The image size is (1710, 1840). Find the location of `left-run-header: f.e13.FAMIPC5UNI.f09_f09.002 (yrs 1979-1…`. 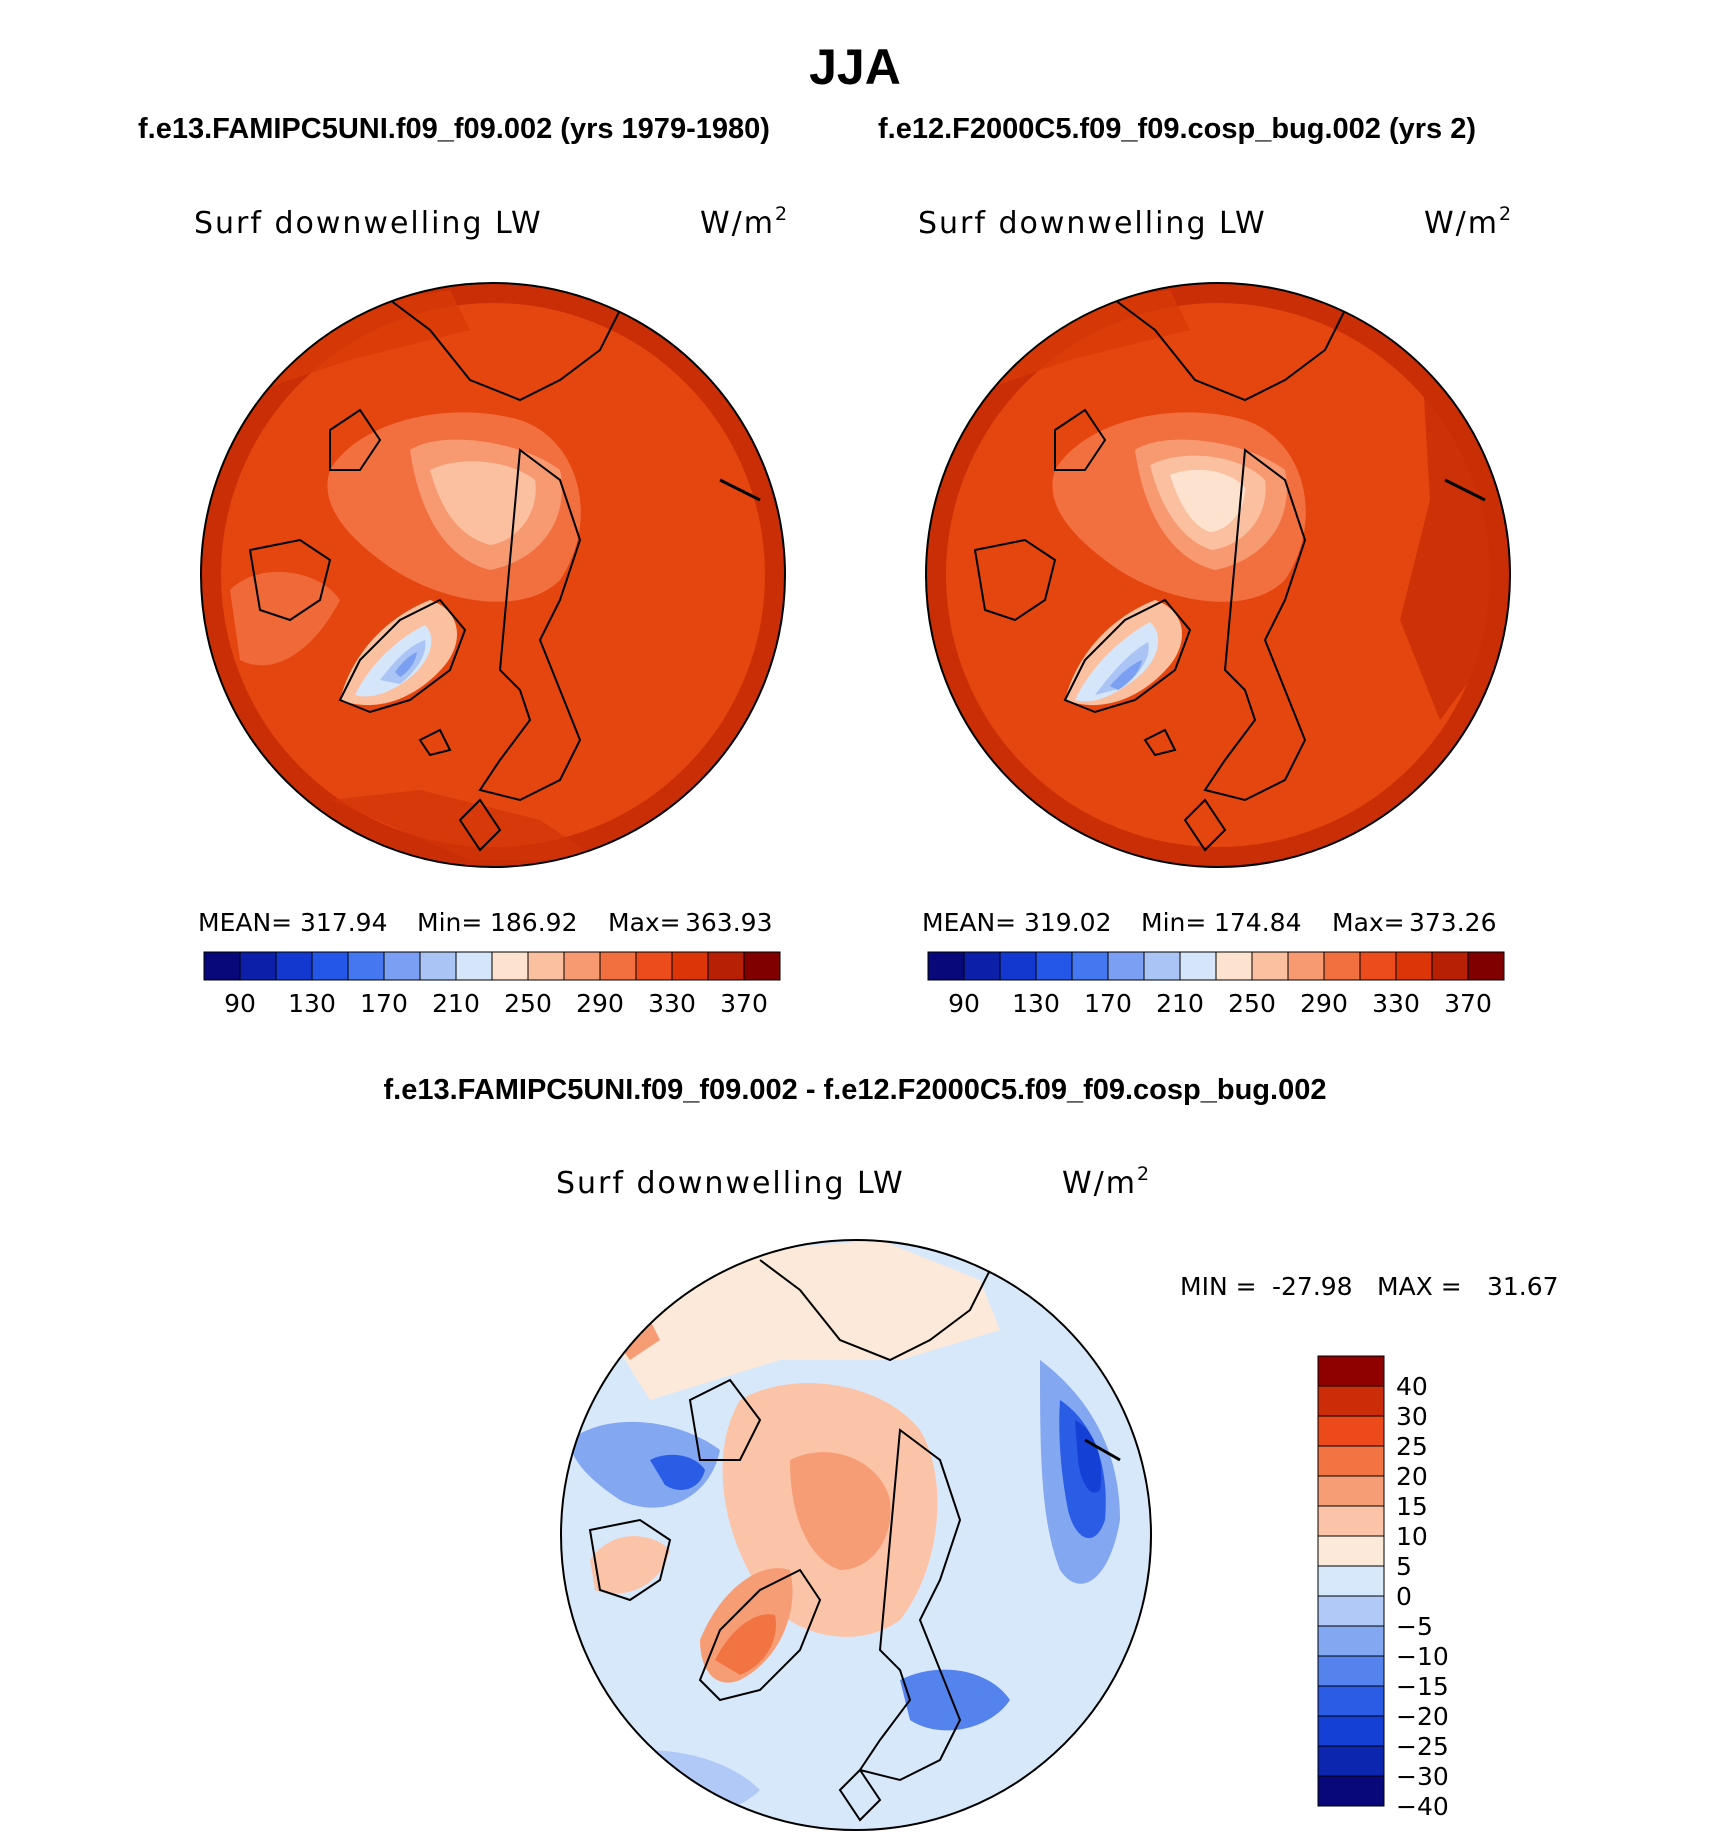

left-run-header: f.e13.FAMIPC5UNI.f09_f09.002 (yrs 1979-1… is located at coordinates (454, 129).